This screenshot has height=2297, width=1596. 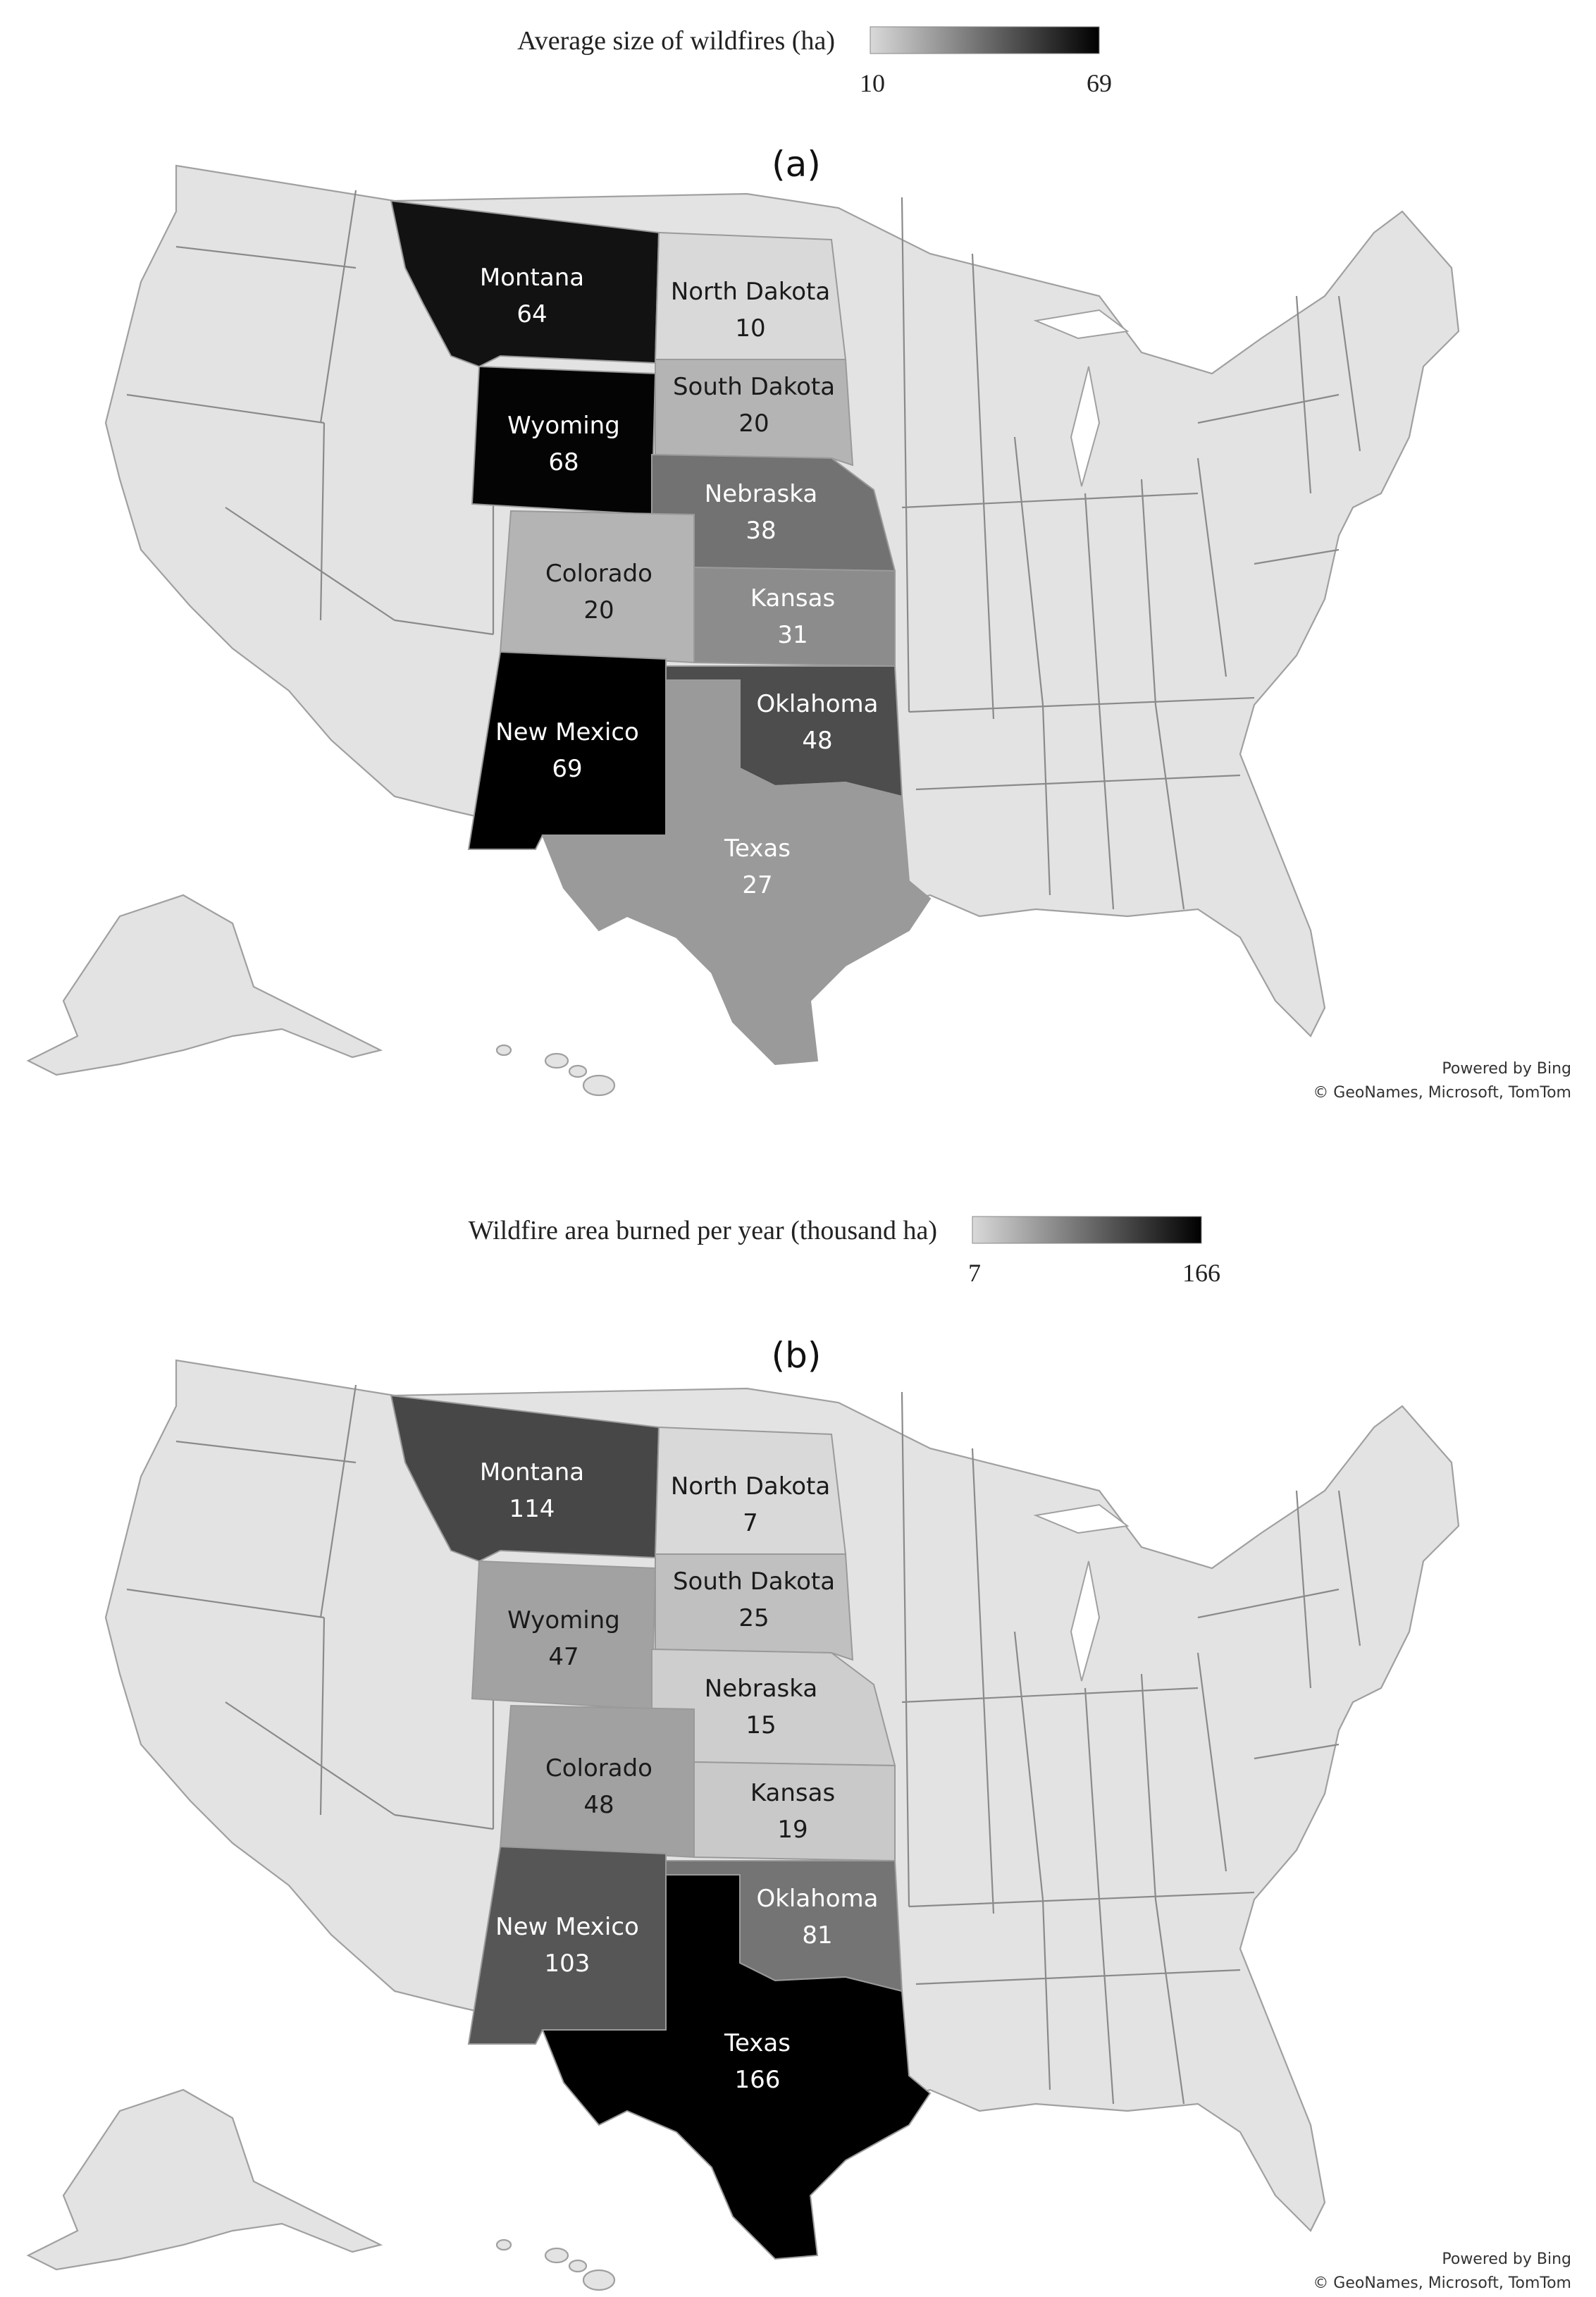 What do you see at coordinates (751, 1523) in the screenshot?
I see `state-value-north-dakota-b: 7` at bounding box center [751, 1523].